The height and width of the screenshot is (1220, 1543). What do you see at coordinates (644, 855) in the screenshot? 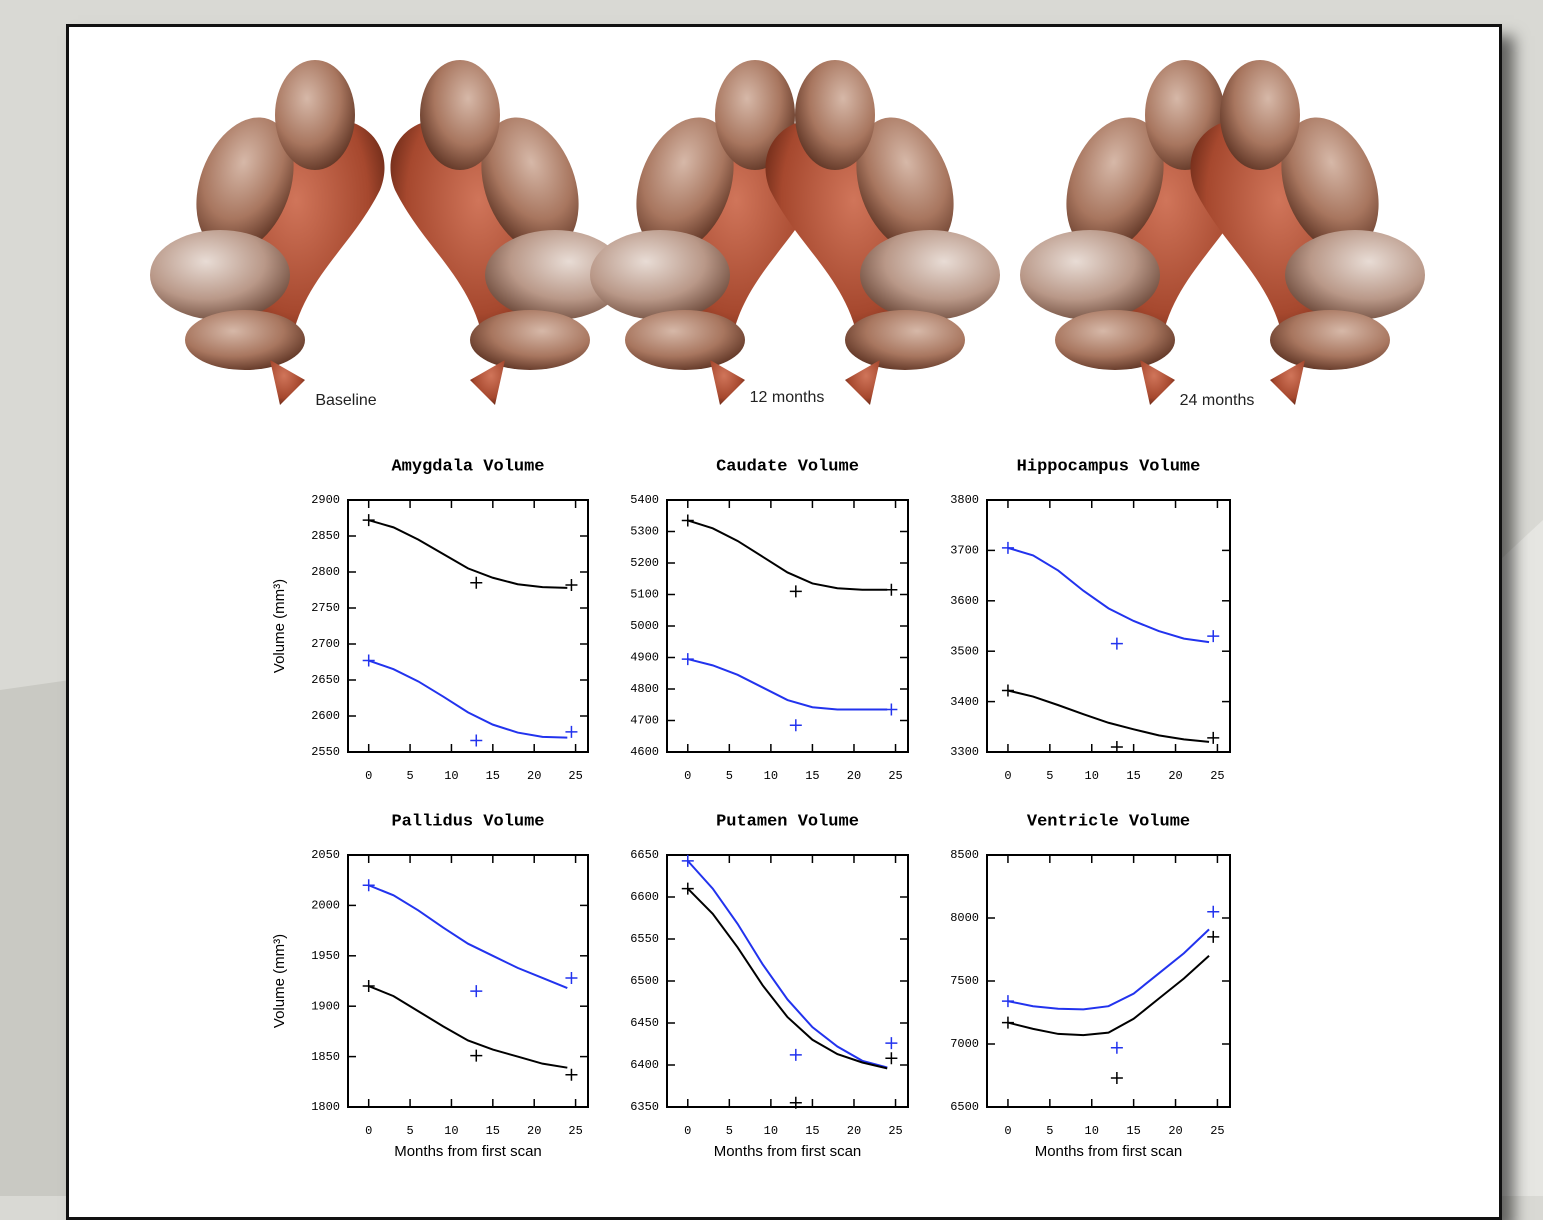
I see `y-tick-label: 6650` at bounding box center [644, 855].